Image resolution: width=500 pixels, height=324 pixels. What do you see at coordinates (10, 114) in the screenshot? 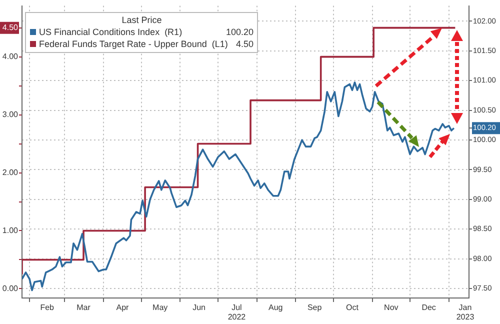
I see `y-tick-label: 3.00` at bounding box center [10, 114].